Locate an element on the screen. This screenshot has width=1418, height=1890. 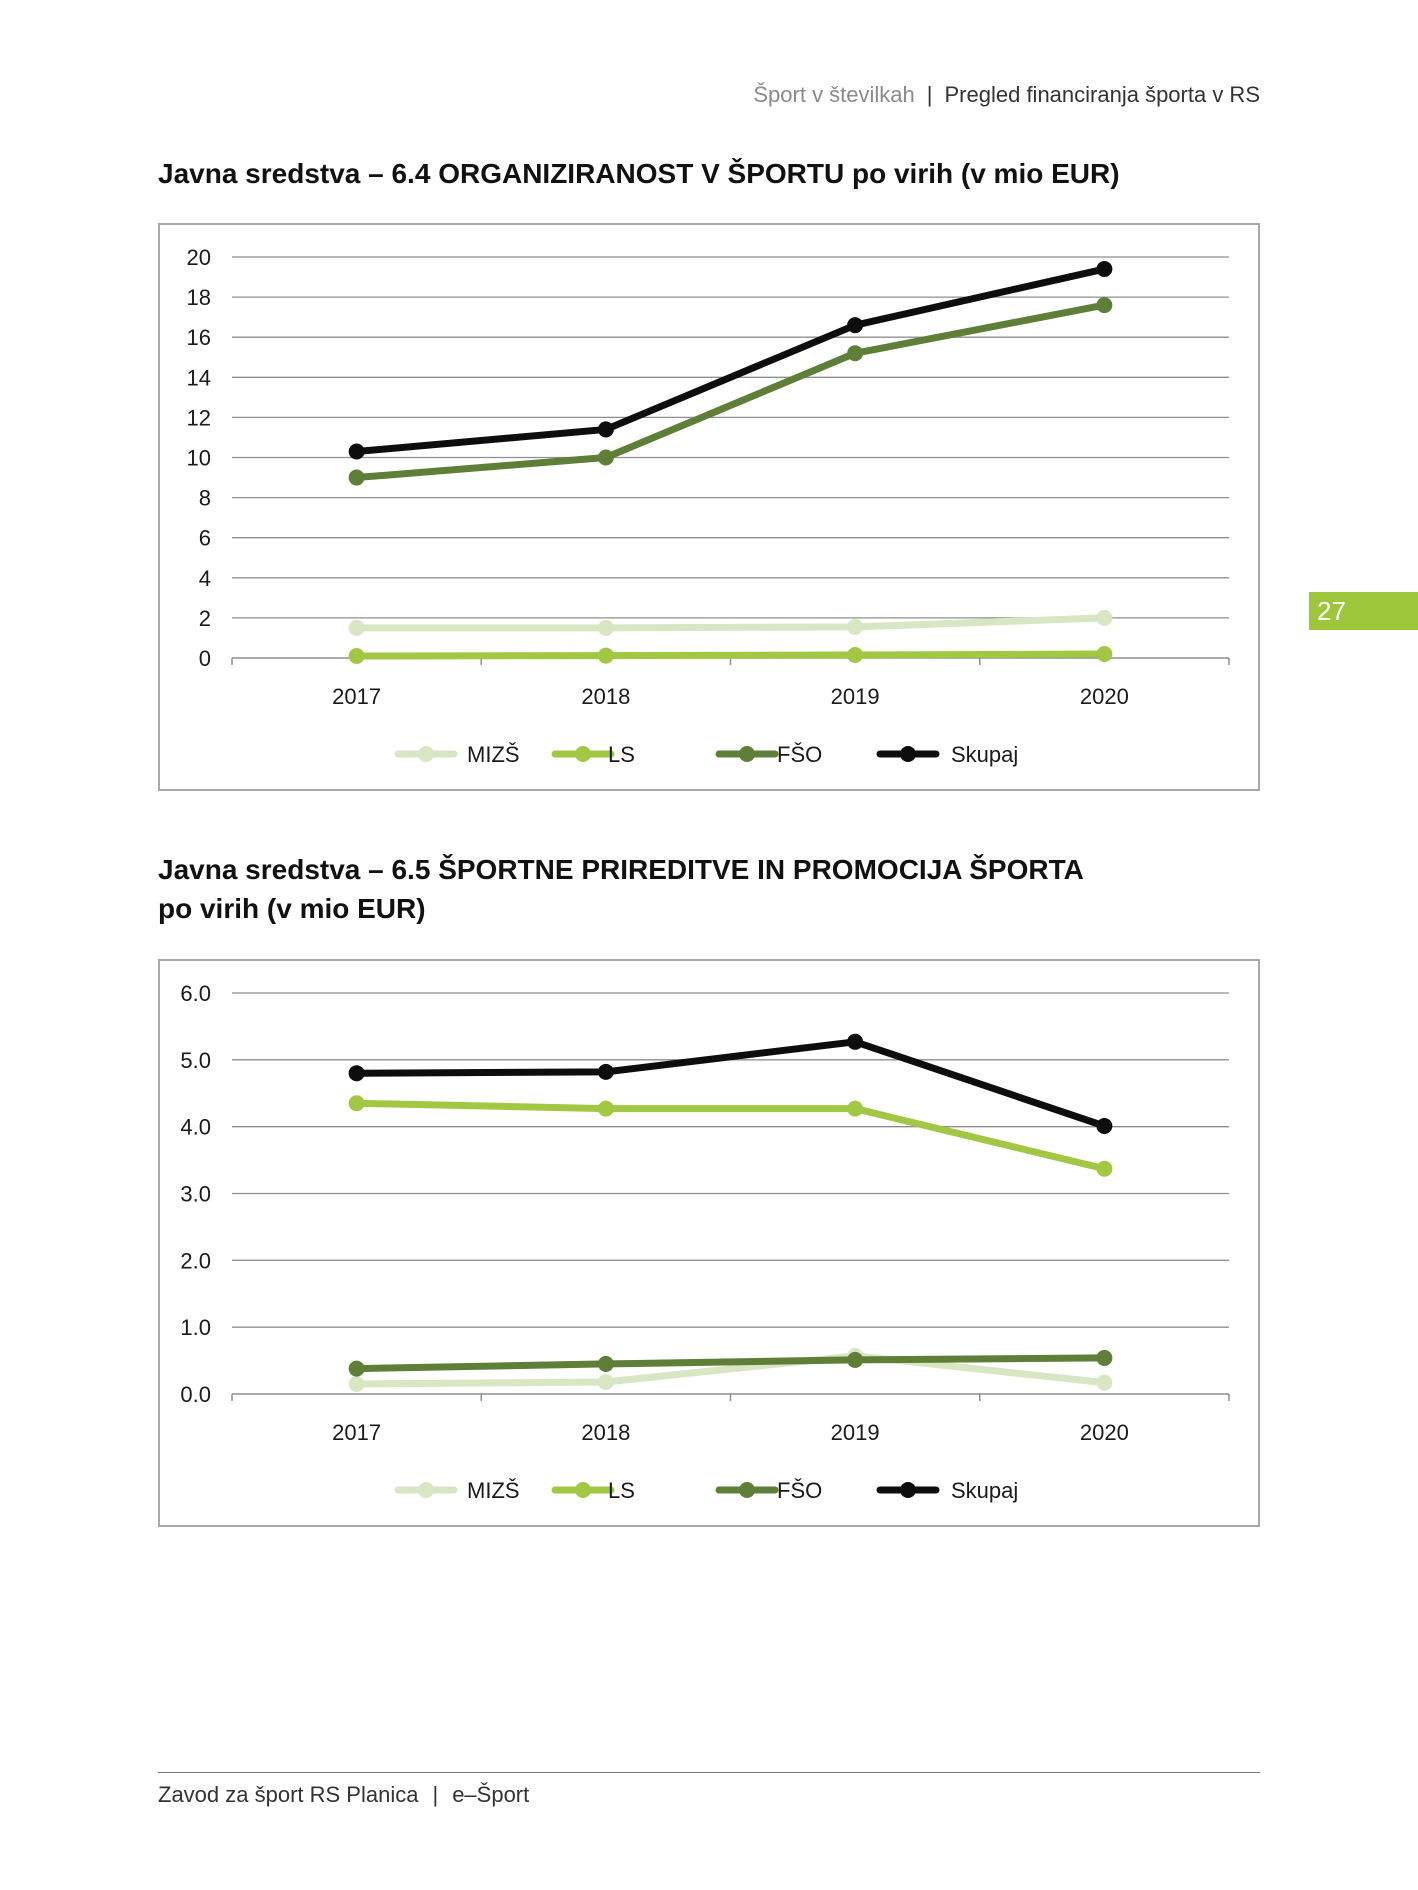
y-tick-label: 2.0 is located at coordinates (195, 1260).